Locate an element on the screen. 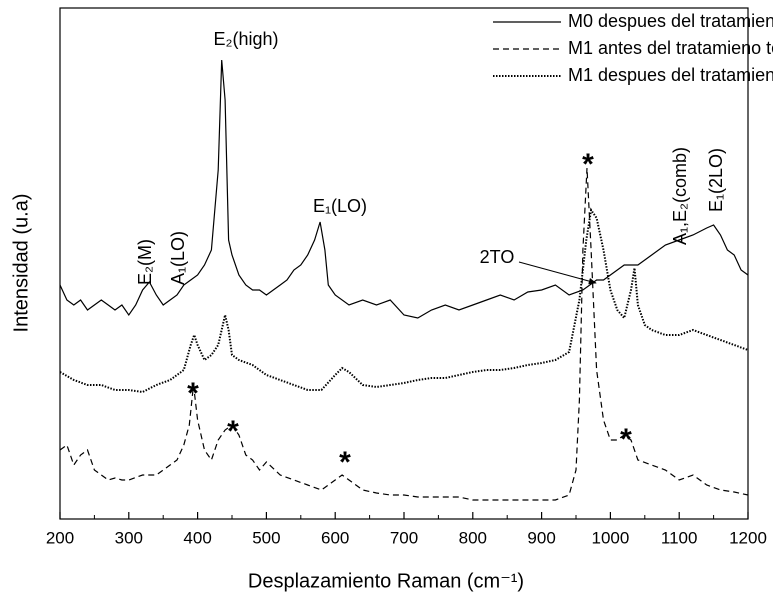 This screenshot has width=773, height=601. legend-label: M1 despues del tratamiento térmico is located at coordinates (670, 75).